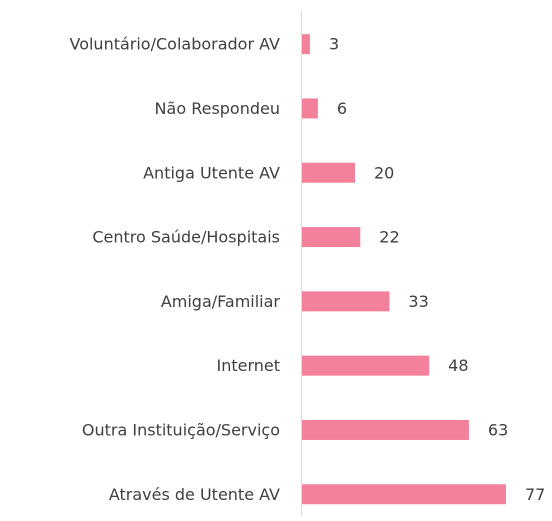 Image resolution: width=552 pixels, height=521 pixels. I want to click on category-label: Outra Instituição/Serviço, so click(181, 429).